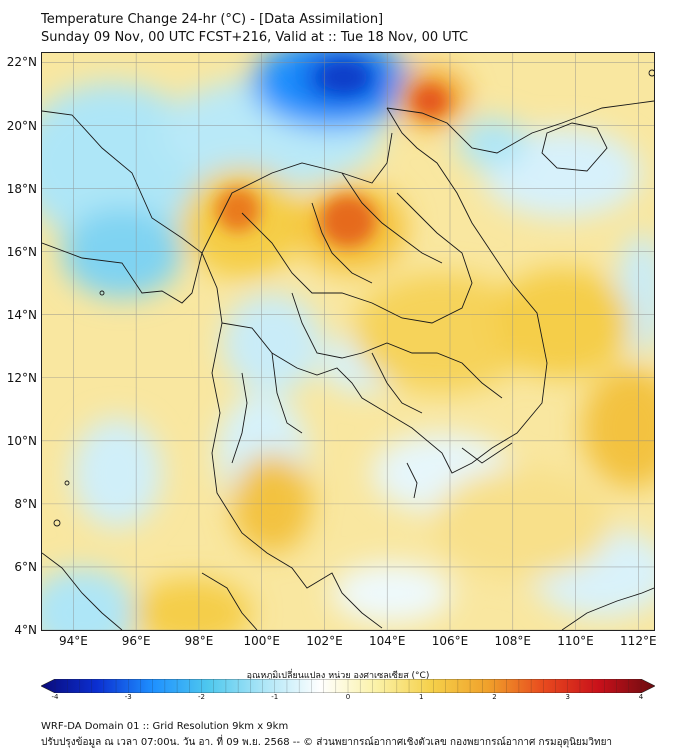 This screenshot has height=756, width=676. What do you see at coordinates (73, 641) in the screenshot?
I see `longitude-label: 94°E` at bounding box center [73, 641].